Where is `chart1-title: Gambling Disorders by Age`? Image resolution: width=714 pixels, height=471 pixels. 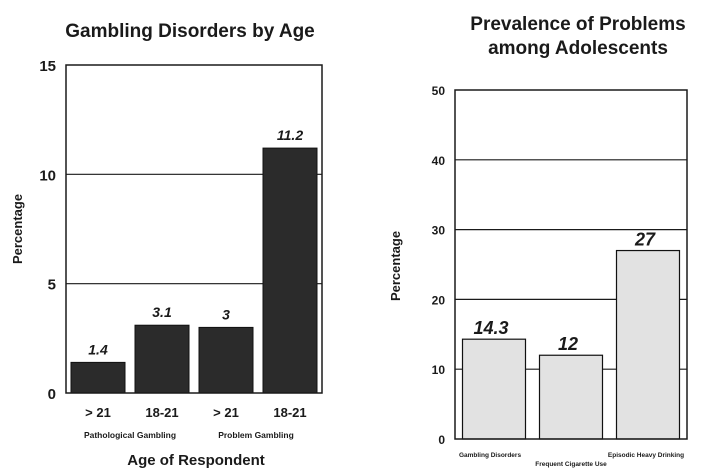
chart1-title: Gambling Disorders by Age is located at coordinates (190, 31).